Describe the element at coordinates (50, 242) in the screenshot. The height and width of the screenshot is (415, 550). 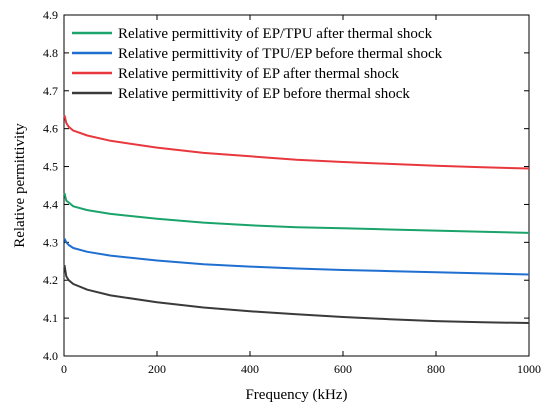
I see `y-tick-label: 4.3` at that location.